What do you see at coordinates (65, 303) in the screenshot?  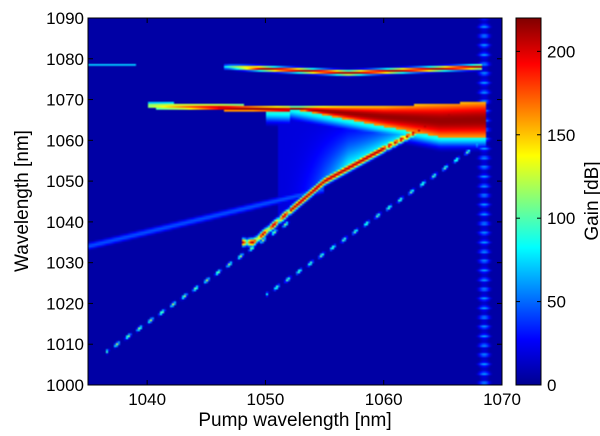 I see `y-tick-label: 1020` at bounding box center [65, 303].